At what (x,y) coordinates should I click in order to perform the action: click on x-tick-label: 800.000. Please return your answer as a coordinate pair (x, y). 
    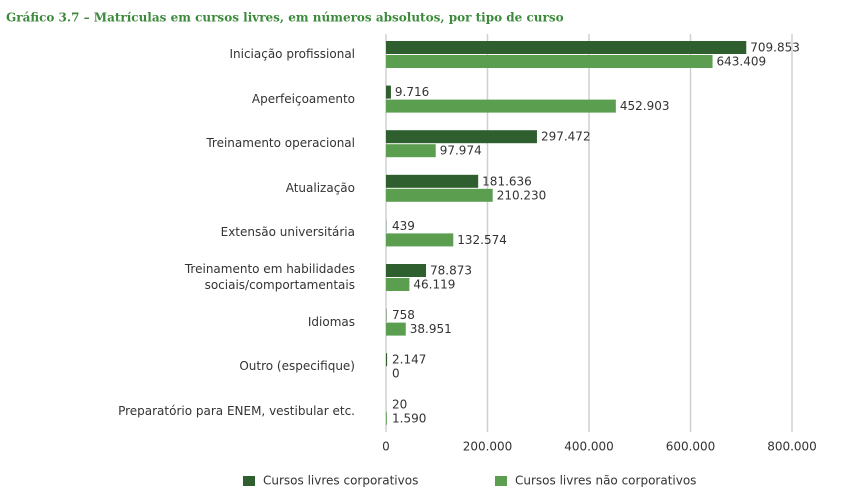
    Looking at the image, I should click on (792, 447).